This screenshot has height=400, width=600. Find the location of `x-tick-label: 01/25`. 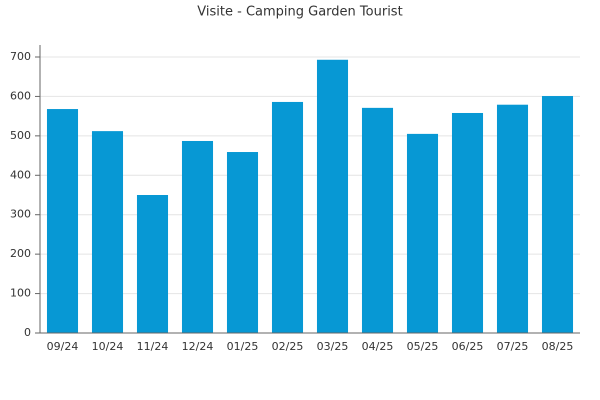

x-tick-label: 01/25 is located at coordinates (243, 346).